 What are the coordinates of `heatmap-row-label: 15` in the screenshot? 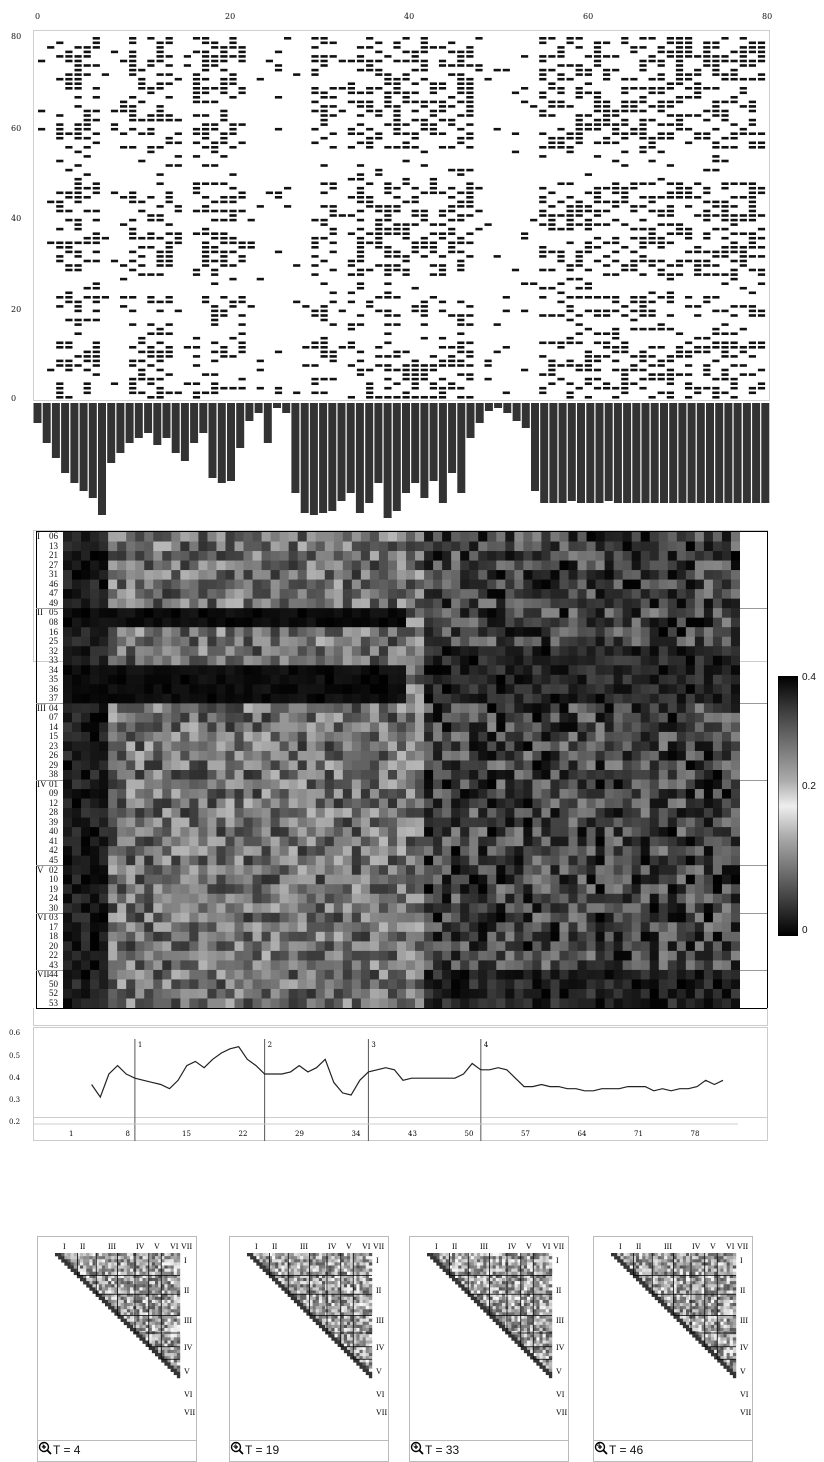 It's located at (53, 736).